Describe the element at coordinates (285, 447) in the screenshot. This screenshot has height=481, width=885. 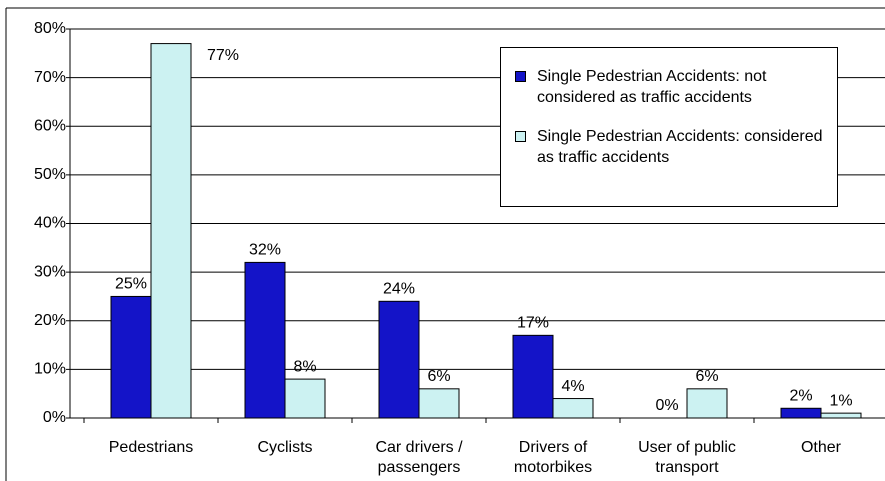
I see `x-tick-label: Cyclists` at that location.